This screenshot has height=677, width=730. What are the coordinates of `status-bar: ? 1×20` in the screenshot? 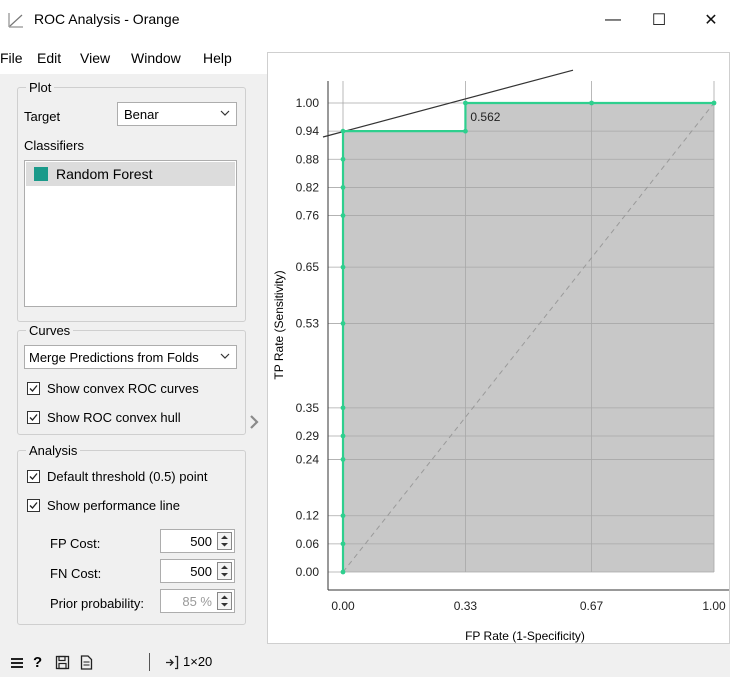 It's located at (365, 662).